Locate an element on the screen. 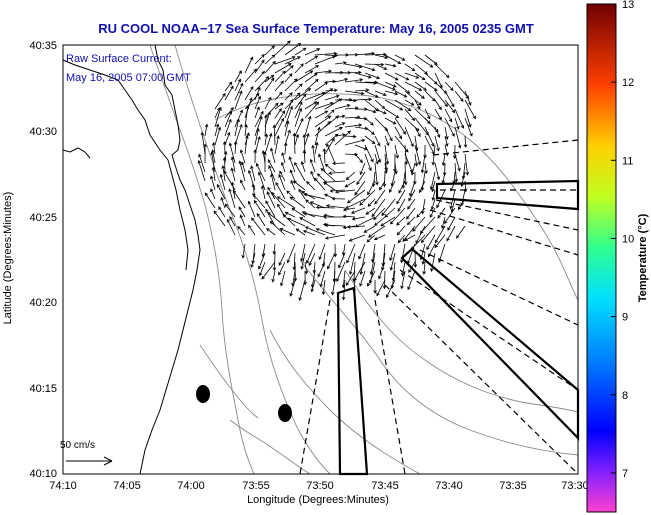  colorbar-tick-label: 9 is located at coordinates (625, 318).